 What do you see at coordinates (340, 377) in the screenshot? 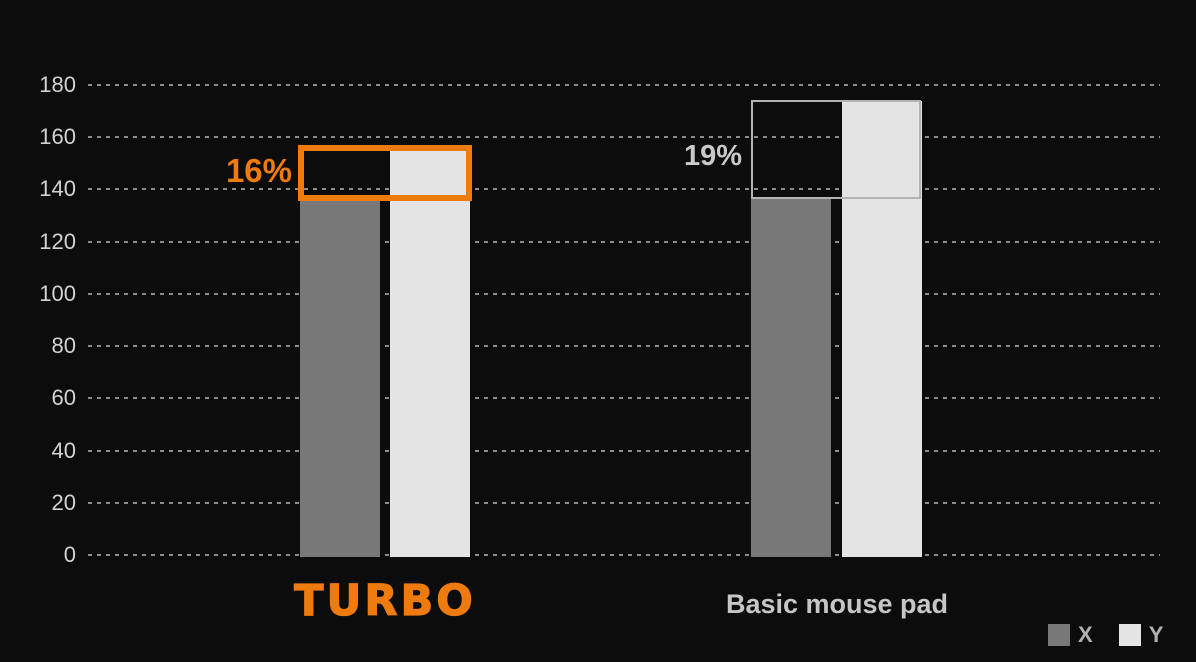
I see `bar-x-turbo` at bounding box center [340, 377].